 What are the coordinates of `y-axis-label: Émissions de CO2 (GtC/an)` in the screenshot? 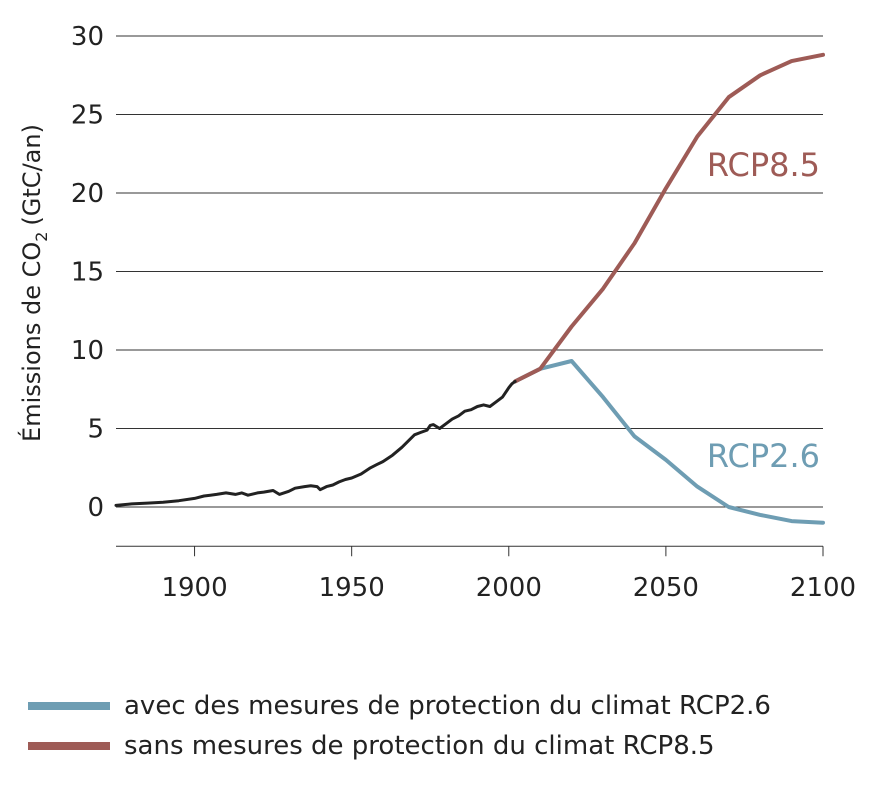 It's located at (34, 283).